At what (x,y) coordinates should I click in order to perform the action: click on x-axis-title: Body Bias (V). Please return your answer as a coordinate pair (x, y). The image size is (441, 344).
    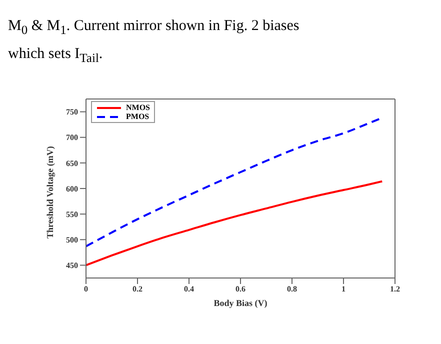
    Looking at the image, I should click on (241, 303).